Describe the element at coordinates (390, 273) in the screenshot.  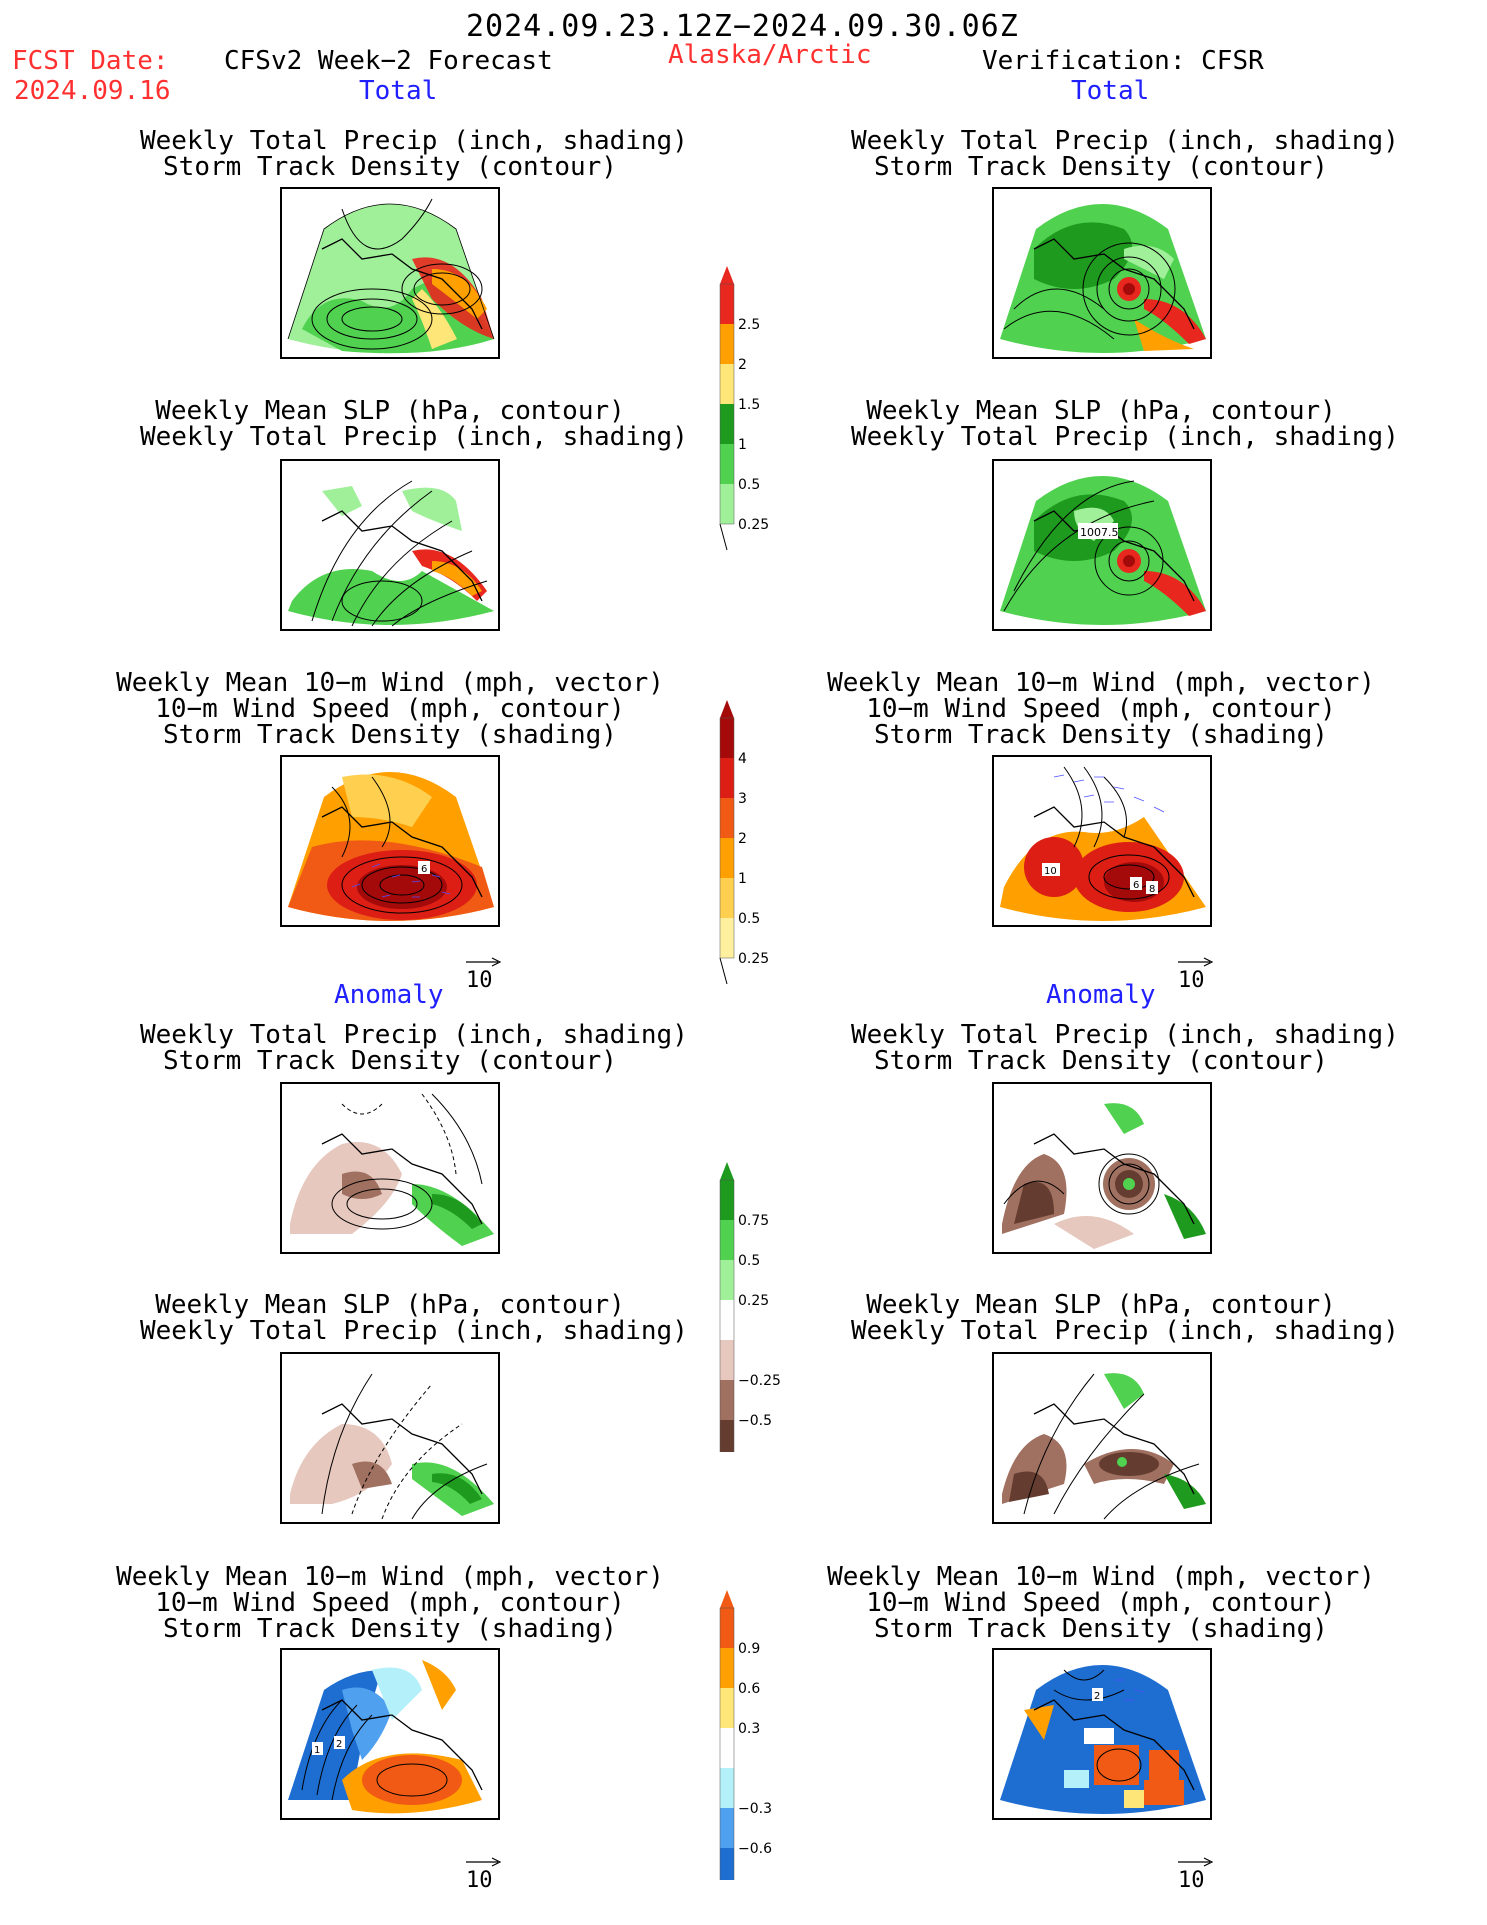
I see `map-total-precip-forecast` at that location.